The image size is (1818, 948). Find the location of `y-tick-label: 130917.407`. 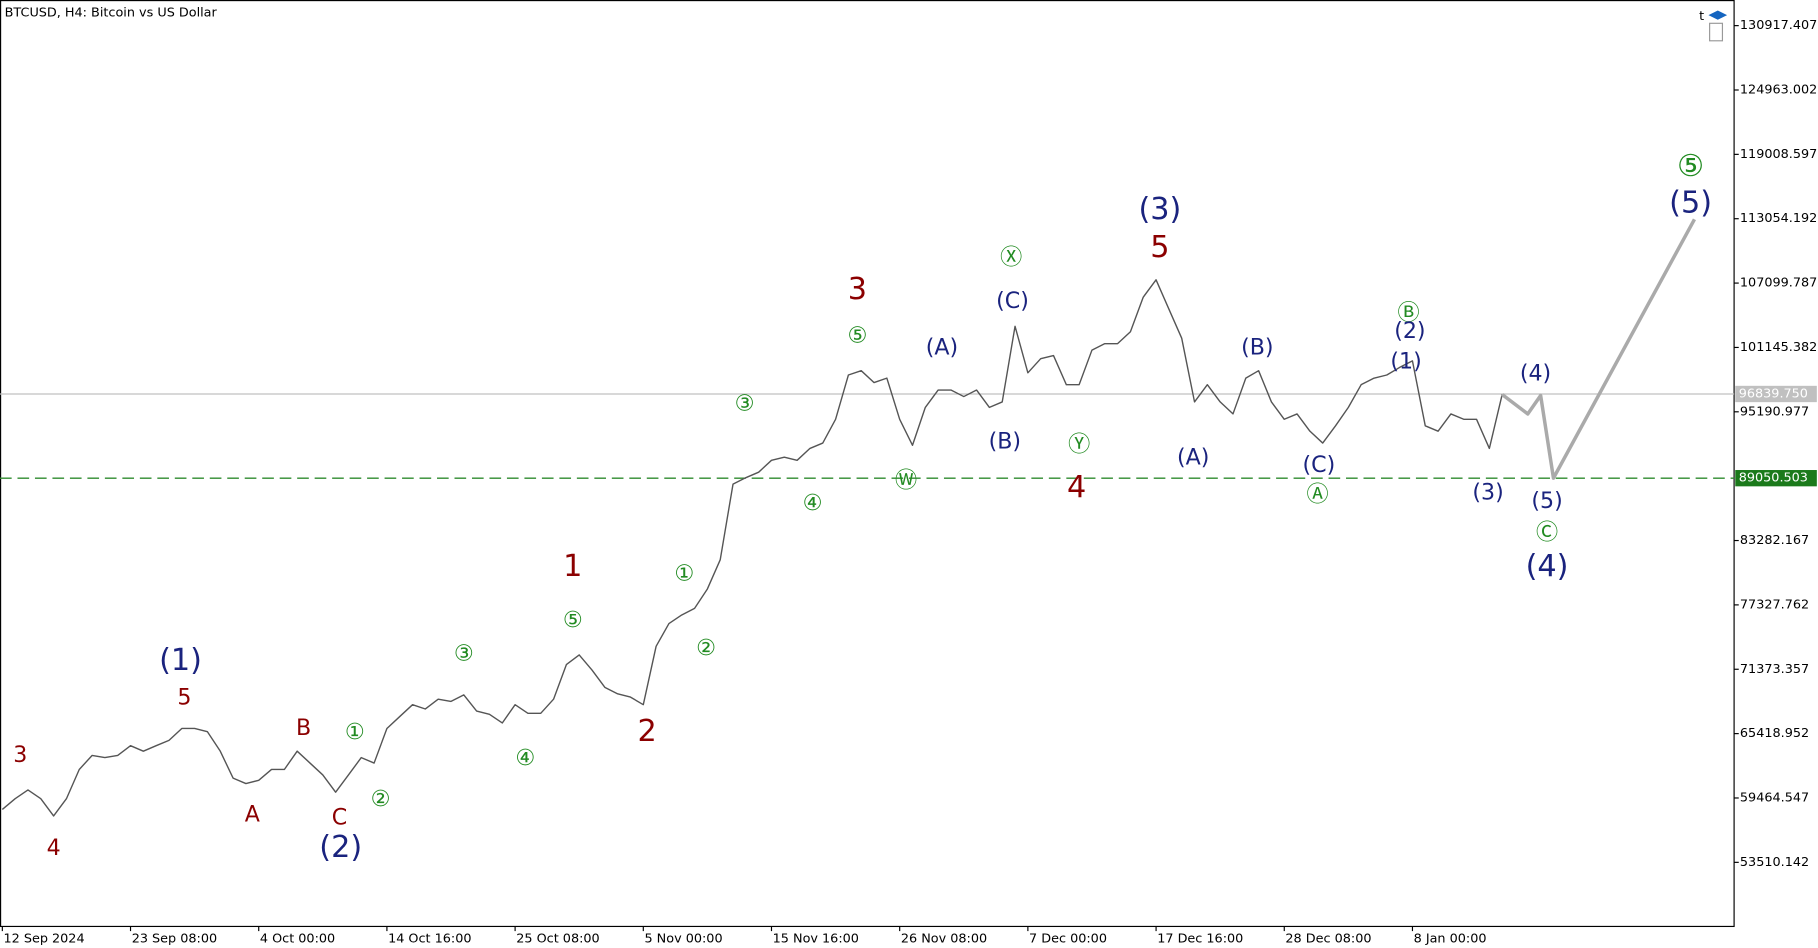

y-tick-label: 130917.407 is located at coordinates (1778, 25).